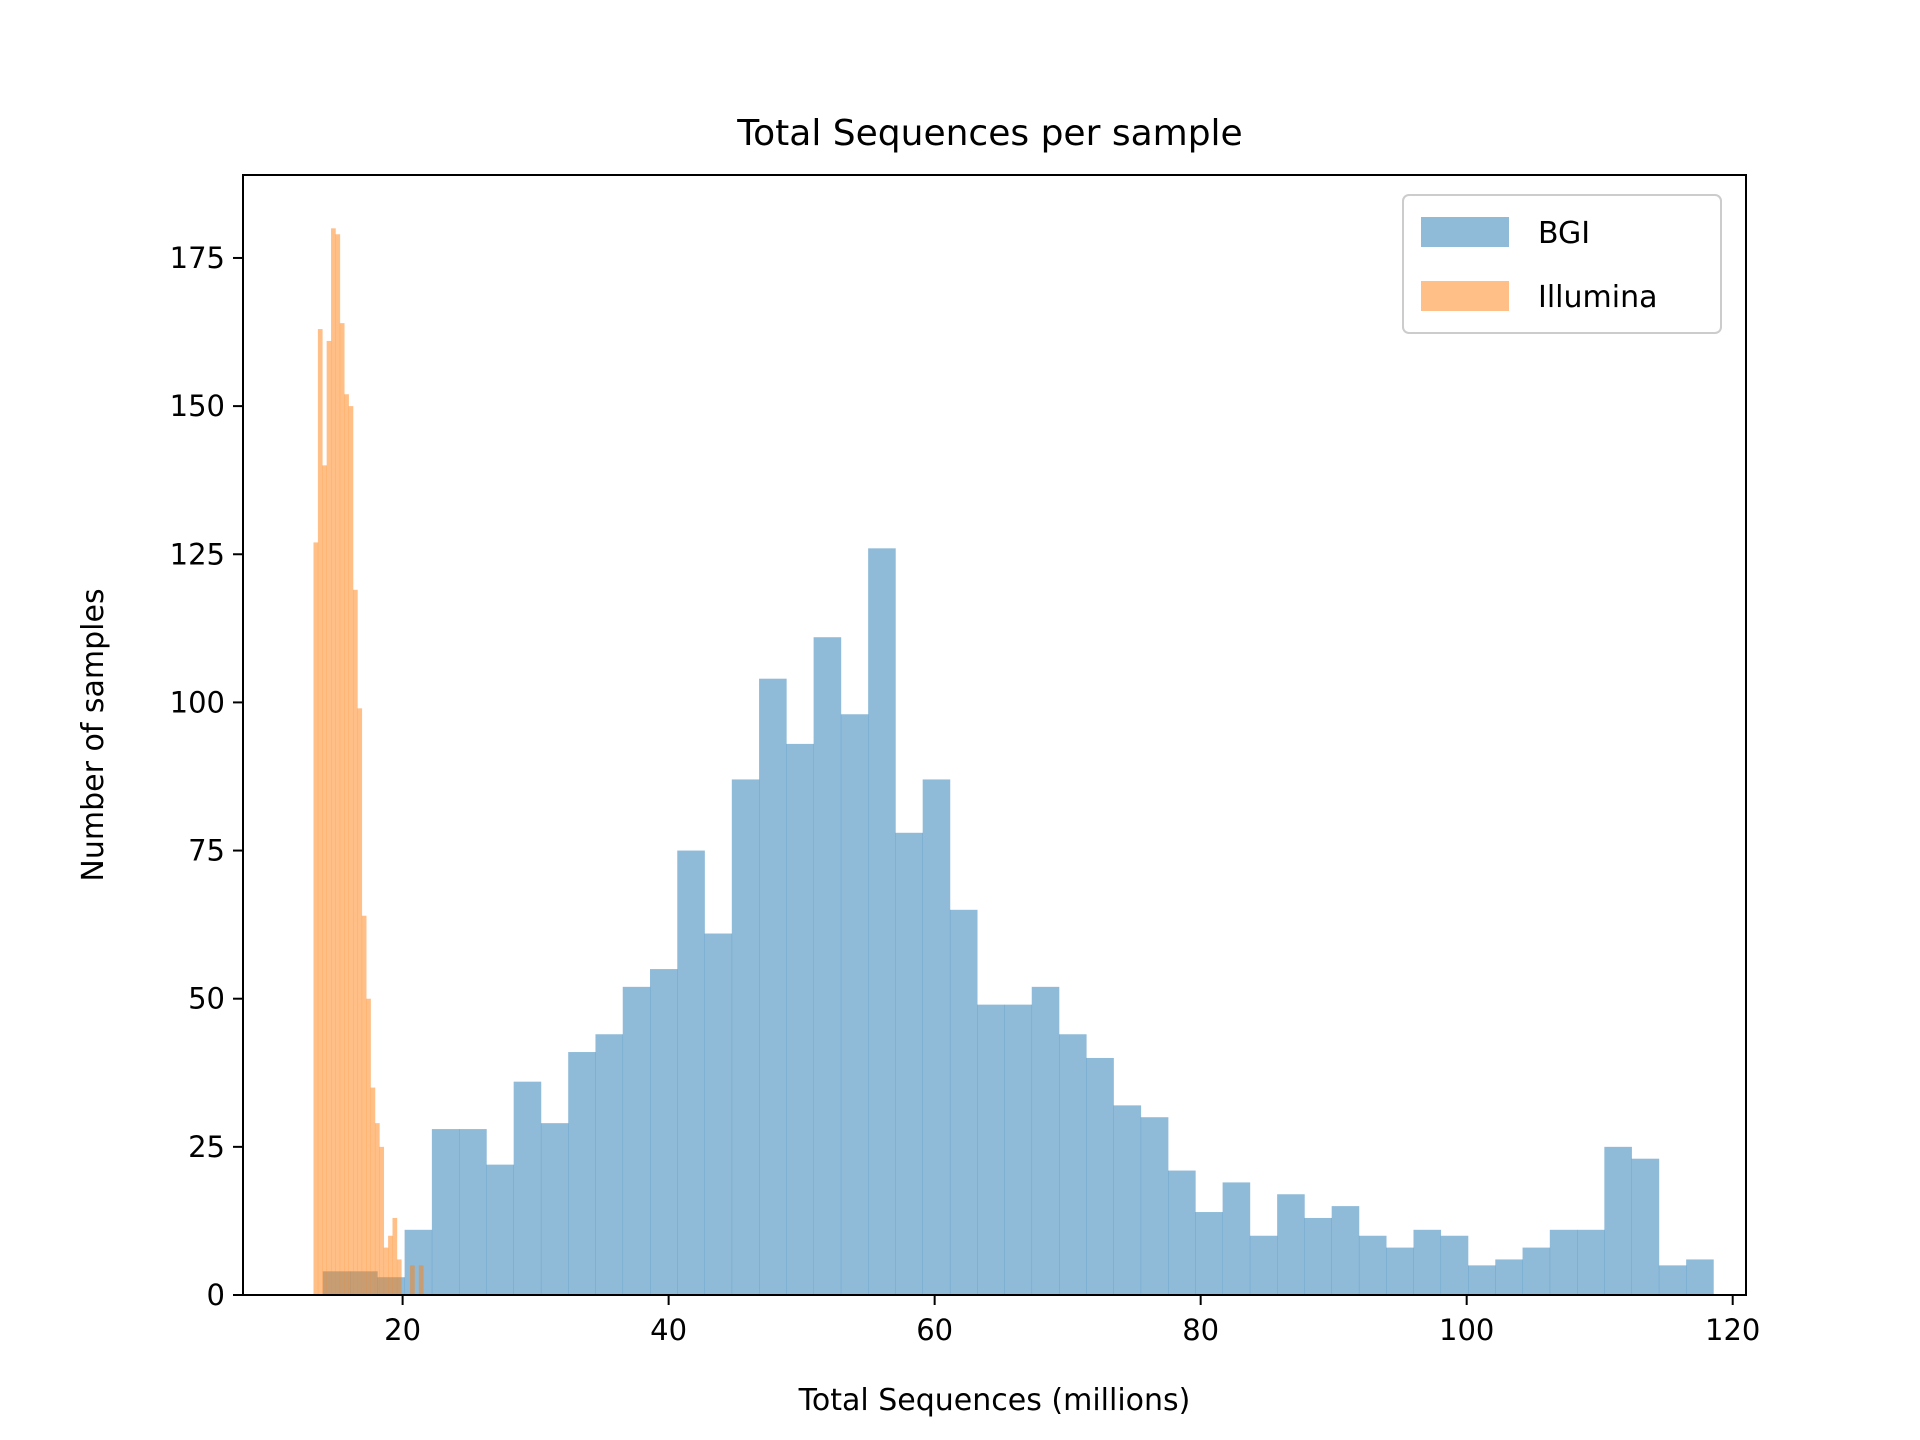 This screenshot has height=1440, width=1920. Describe the element at coordinates (206, 1147) in the screenshot. I see `y-tick-label: 25` at that location.